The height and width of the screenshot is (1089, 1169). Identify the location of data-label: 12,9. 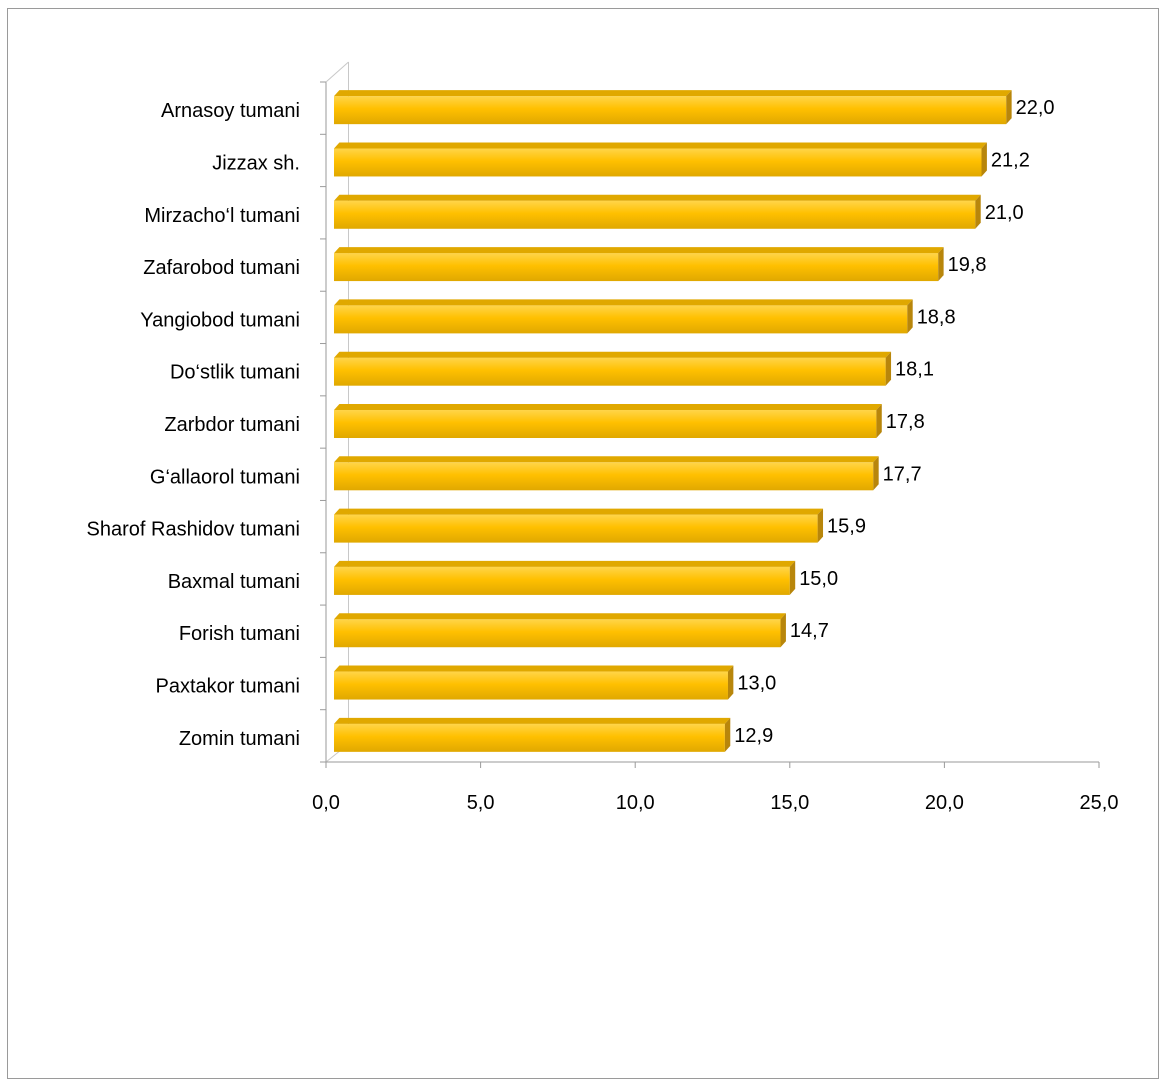
(753, 736).